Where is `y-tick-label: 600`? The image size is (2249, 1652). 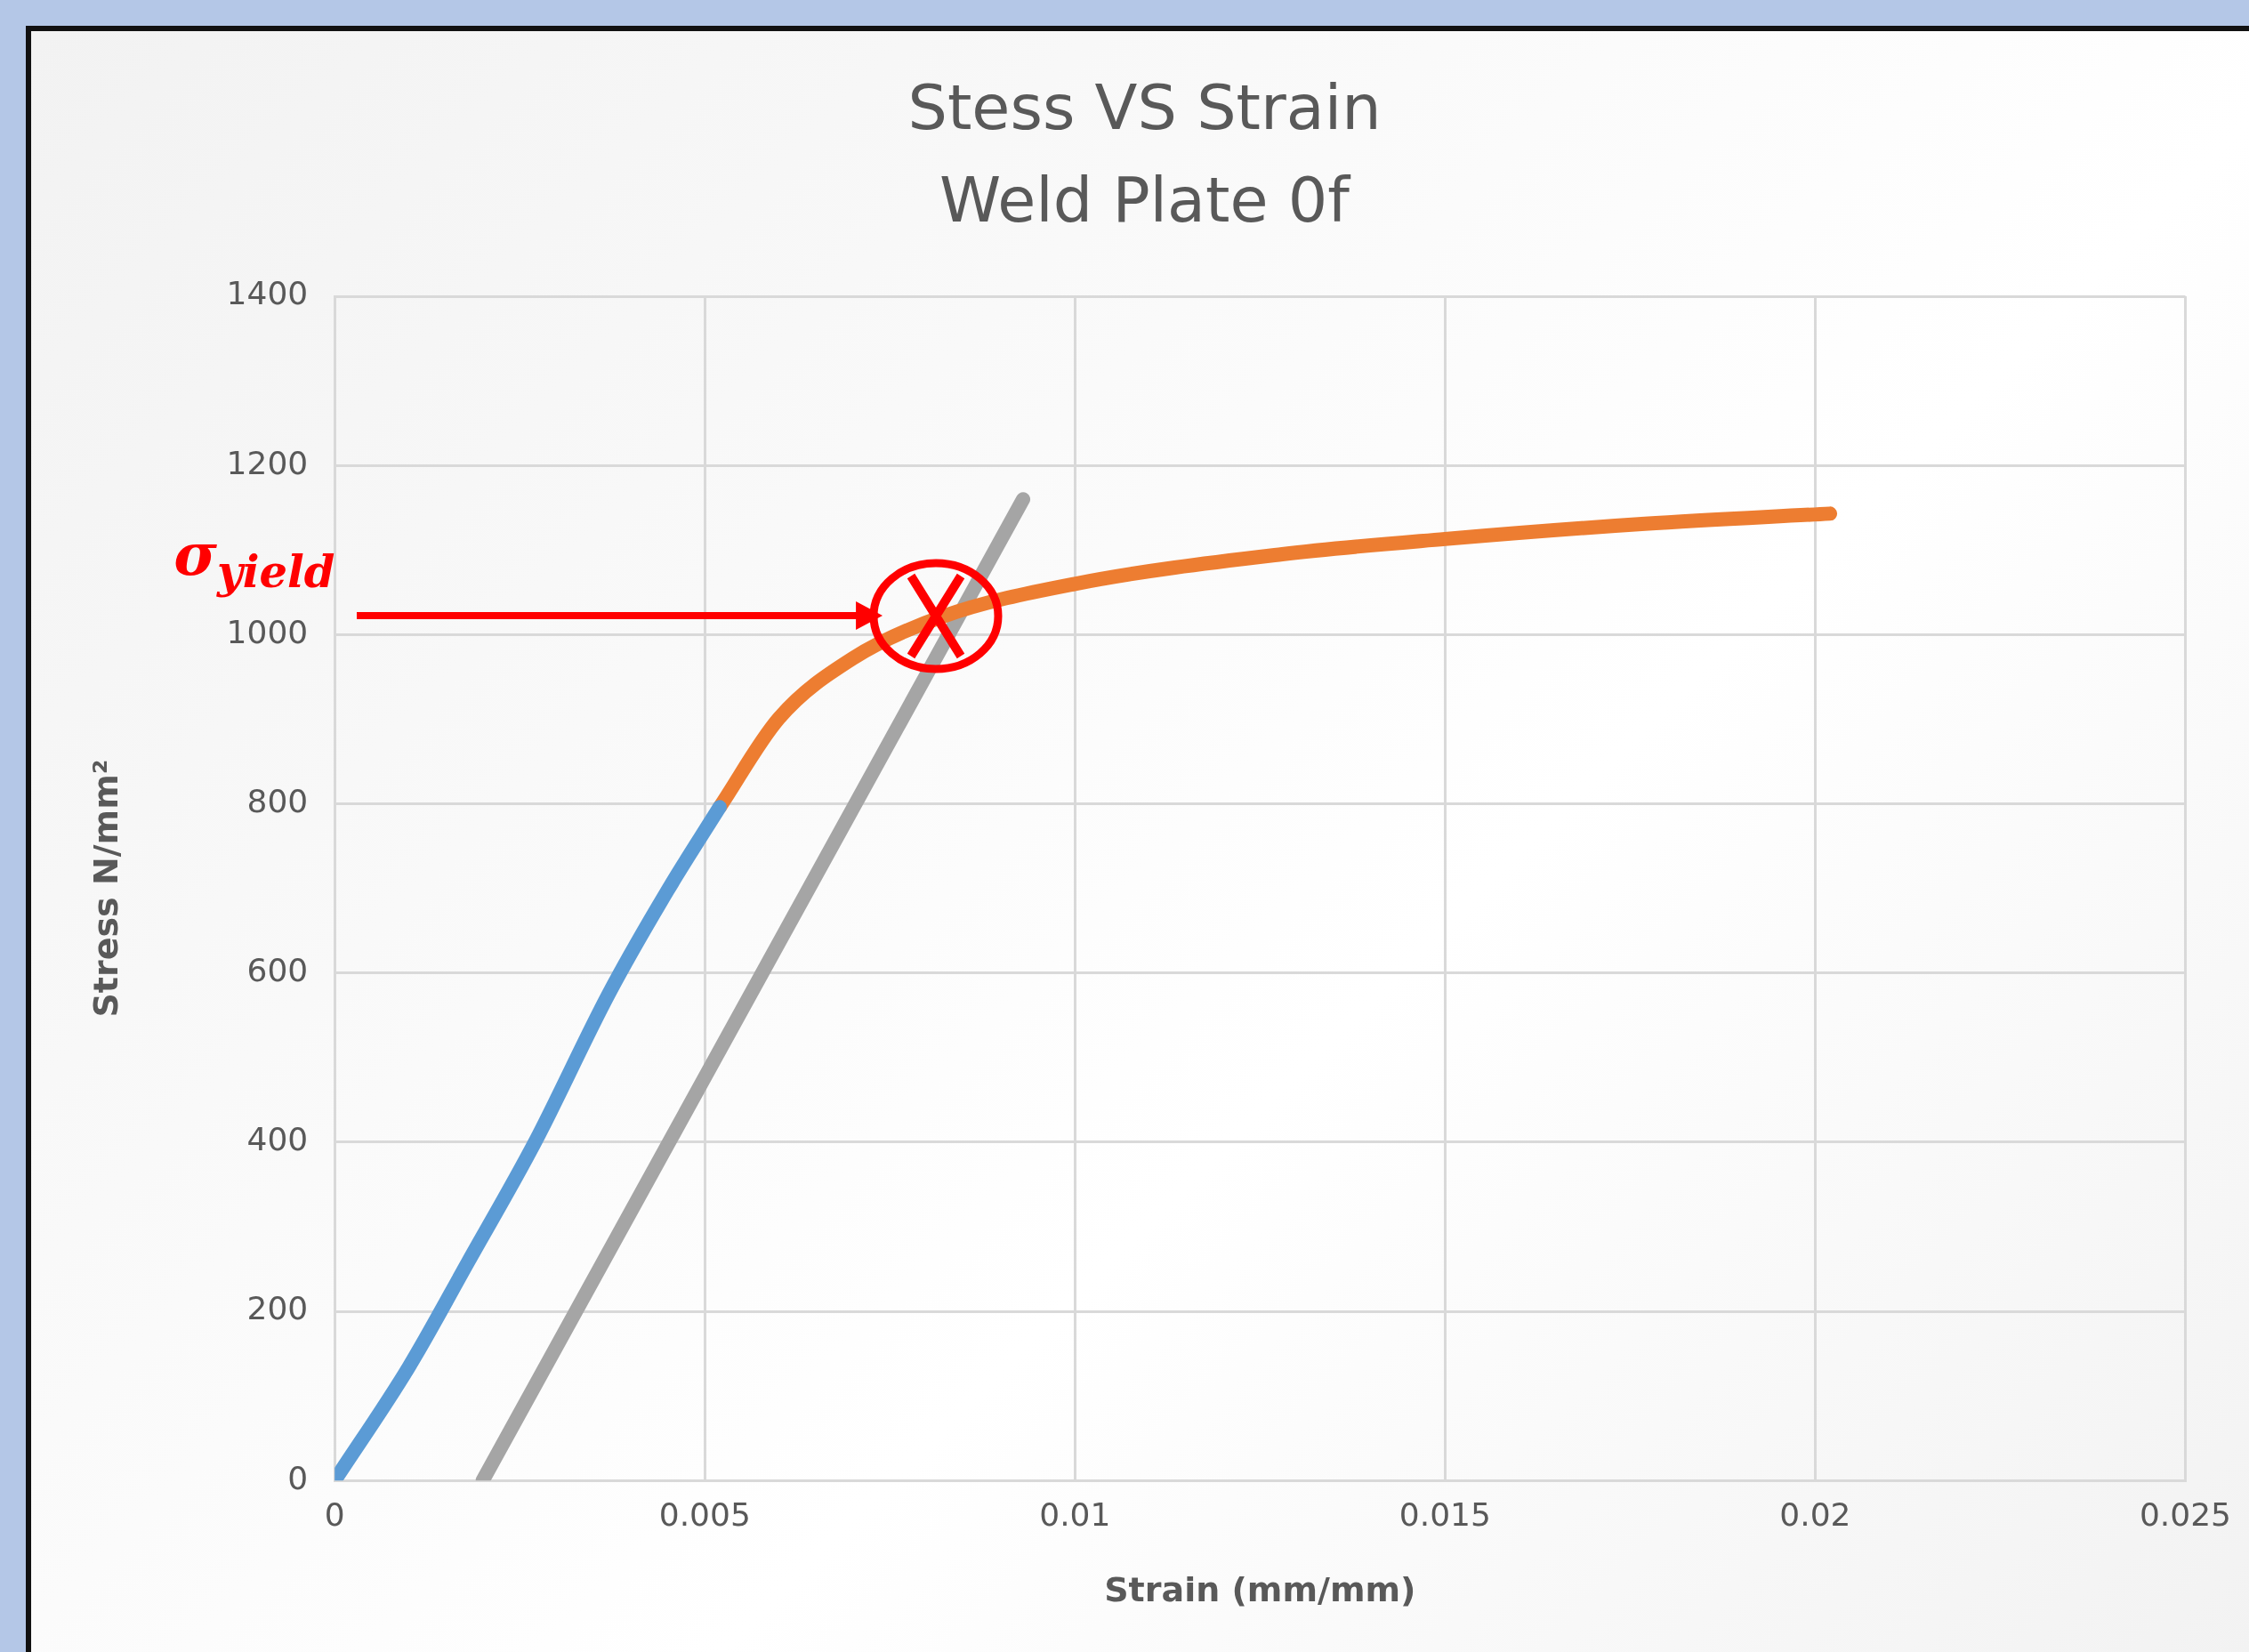
y-tick-label: 600 is located at coordinates (277, 970).